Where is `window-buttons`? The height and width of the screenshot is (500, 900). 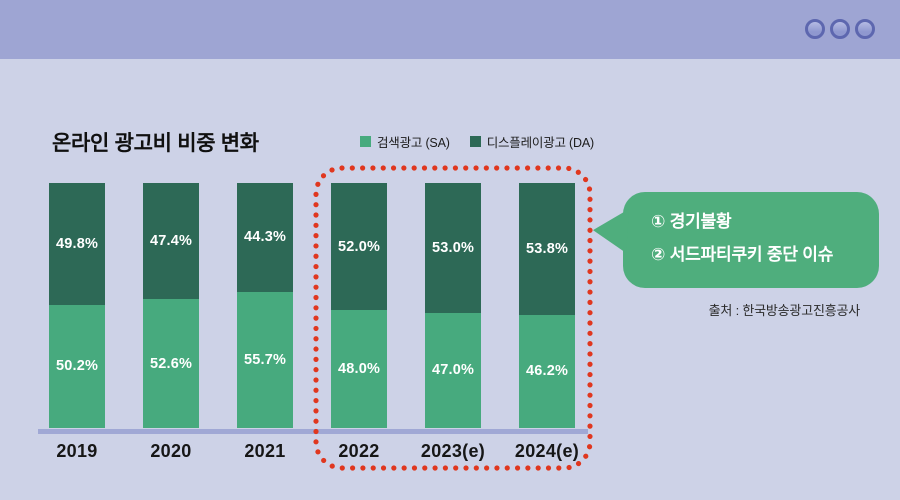
window-buttons is located at coordinates (840, 29).